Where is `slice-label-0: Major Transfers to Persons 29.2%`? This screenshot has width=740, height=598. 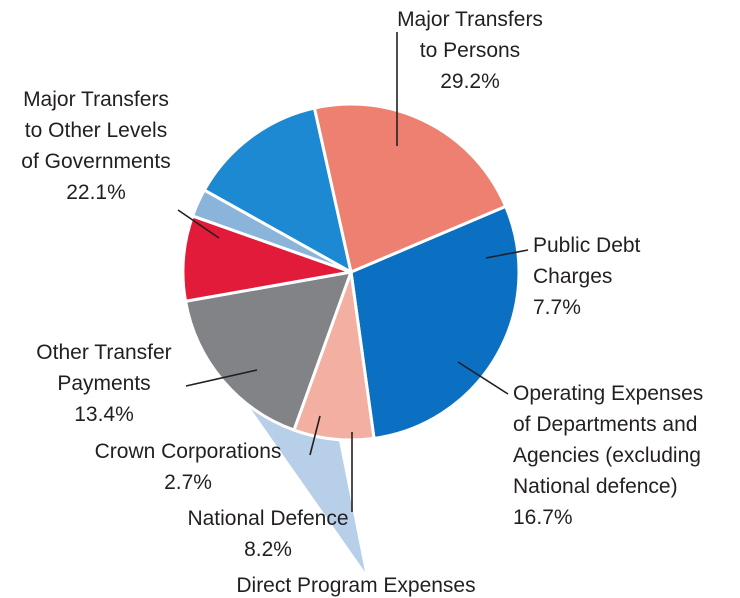
slice-label-0: Major Transfers to Persons 29.2% is located at coordinates (470, 50).